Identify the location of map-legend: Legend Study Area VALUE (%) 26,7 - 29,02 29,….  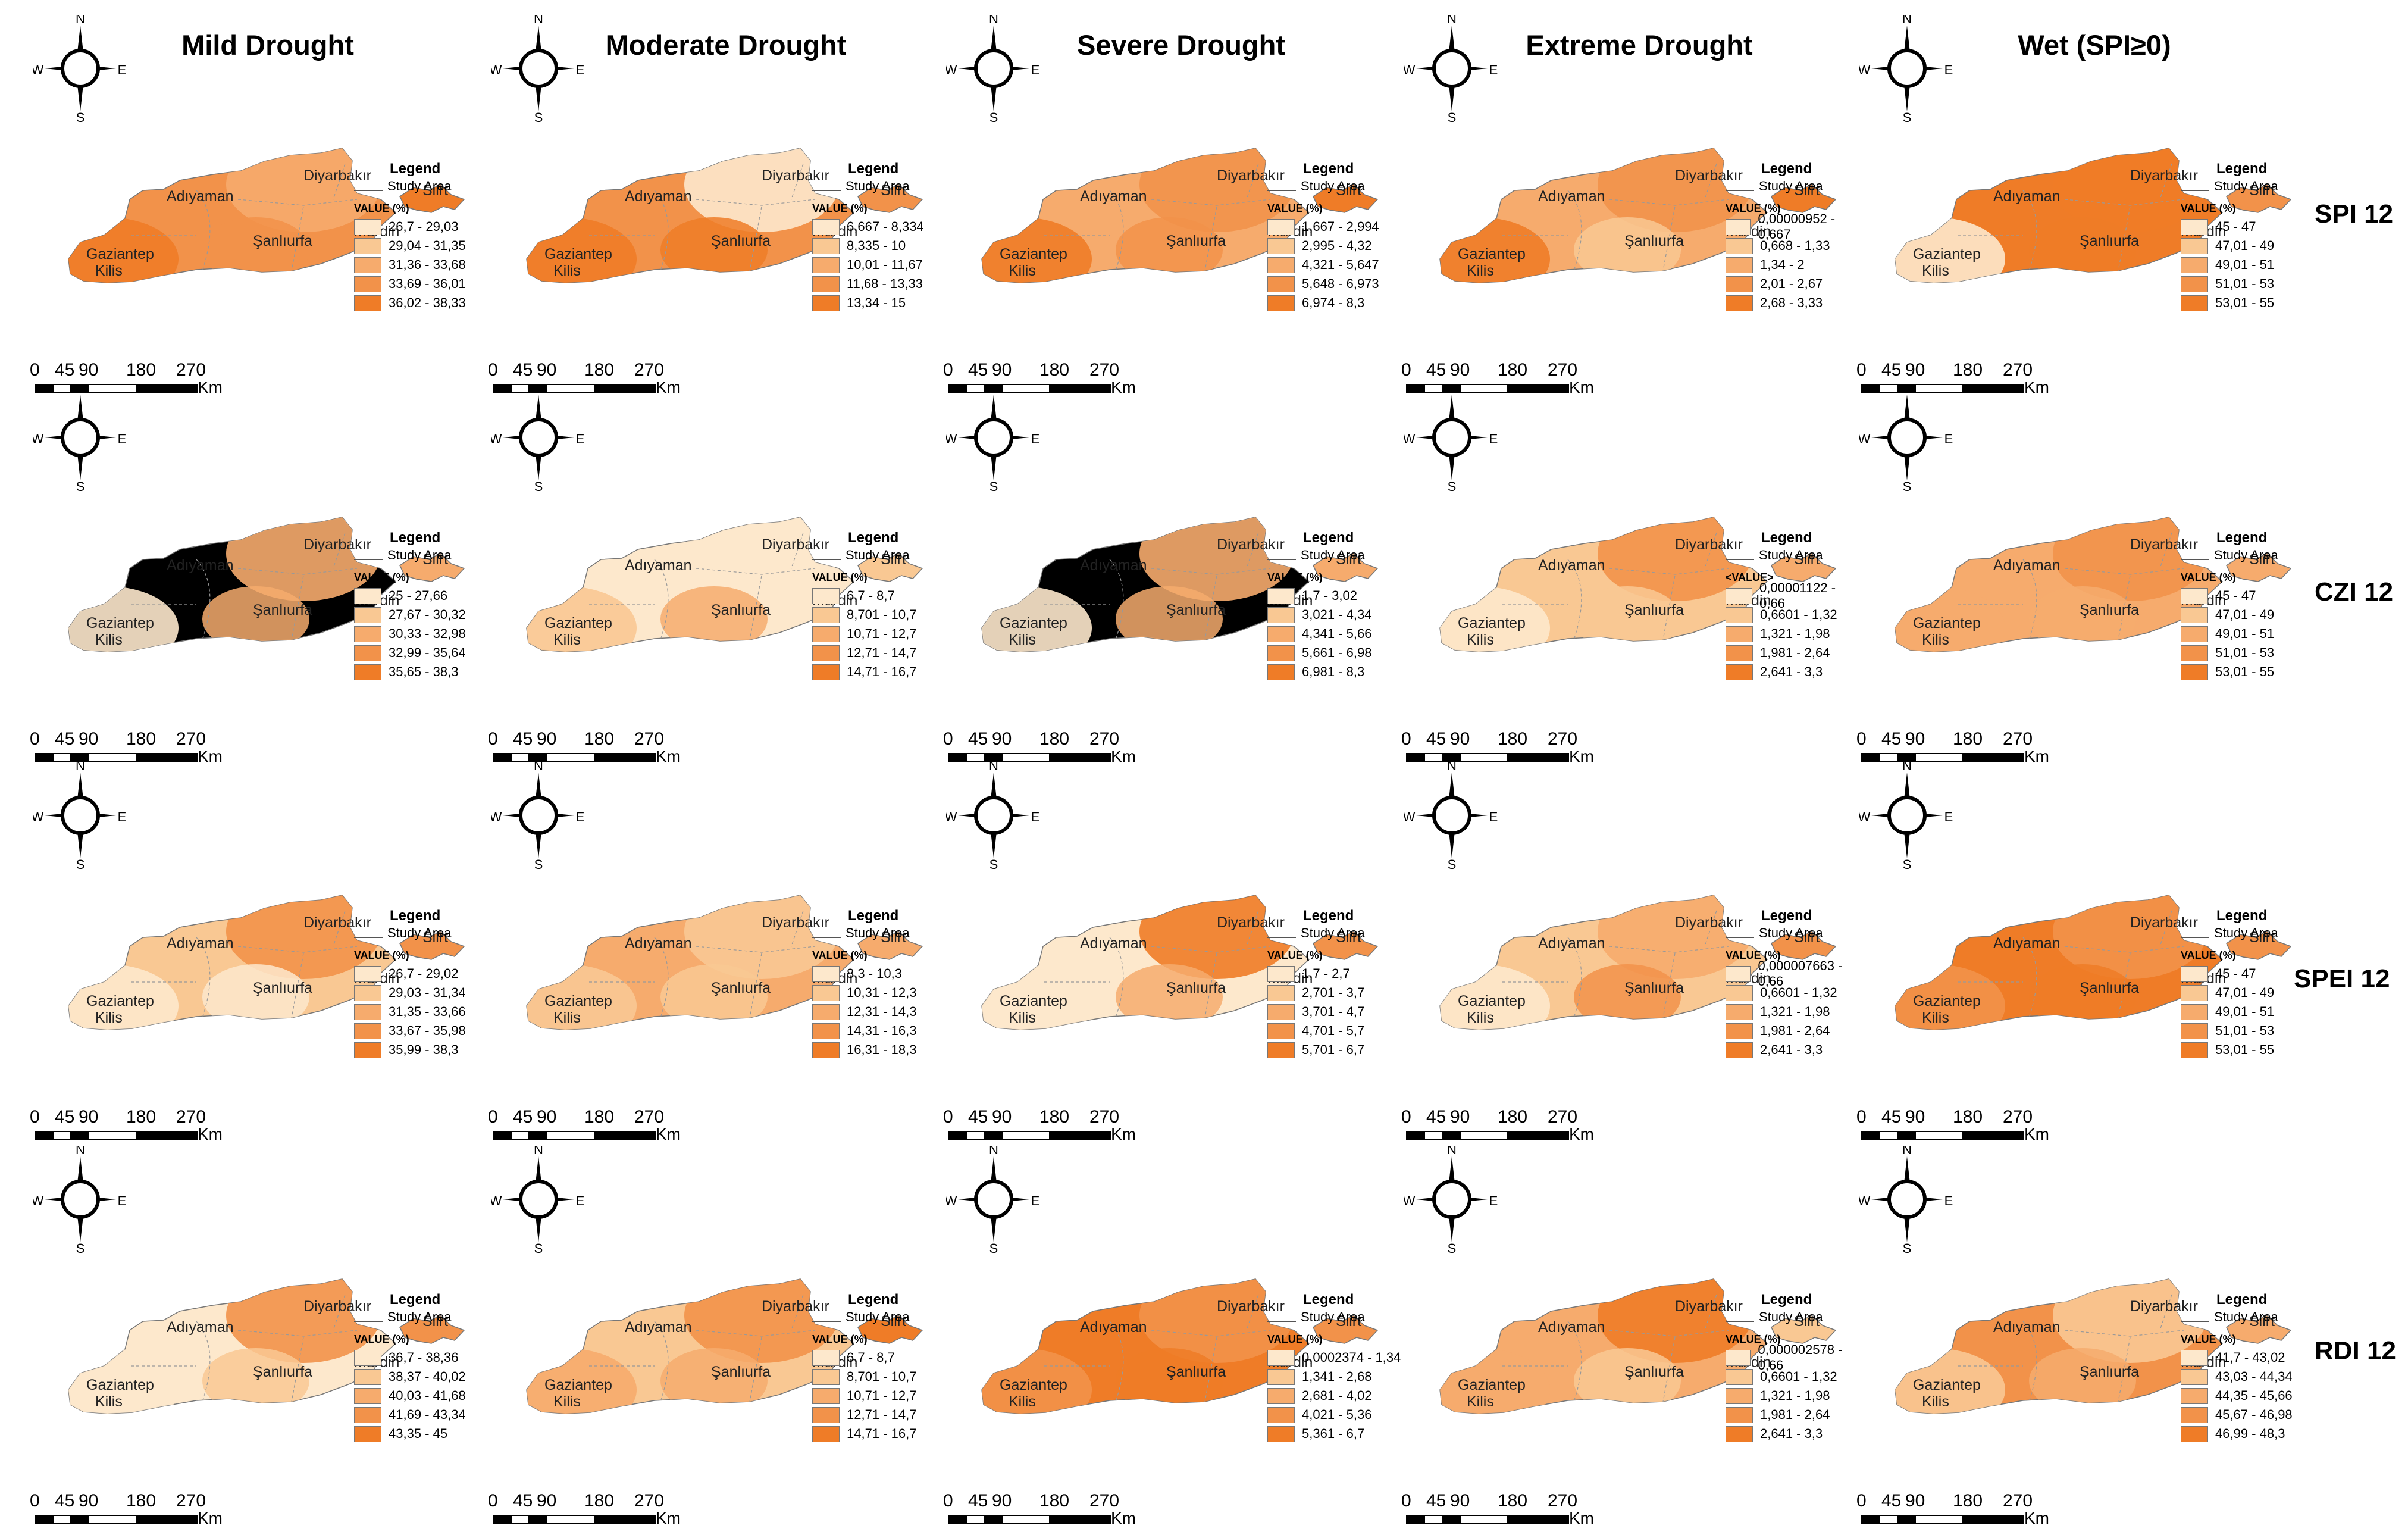
(422, 984).